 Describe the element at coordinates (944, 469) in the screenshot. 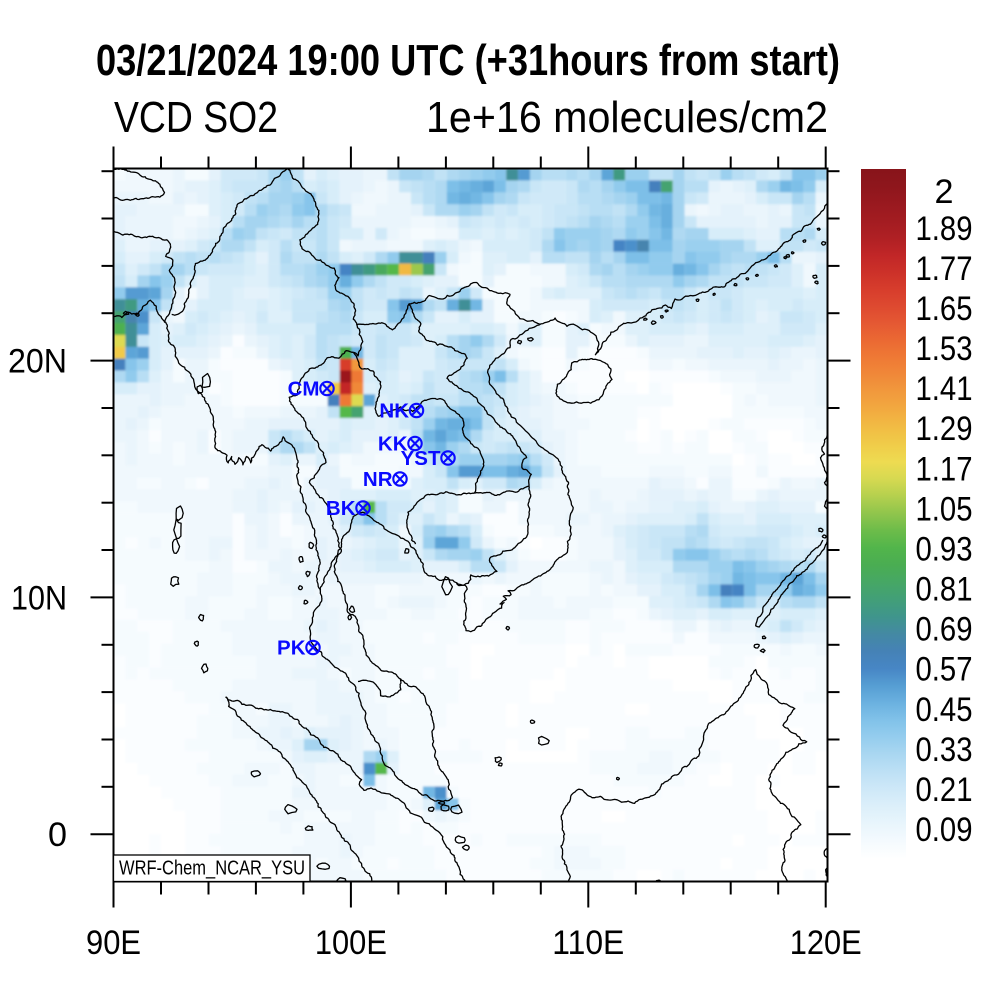

I see `svg-text: 1.17` at that location.